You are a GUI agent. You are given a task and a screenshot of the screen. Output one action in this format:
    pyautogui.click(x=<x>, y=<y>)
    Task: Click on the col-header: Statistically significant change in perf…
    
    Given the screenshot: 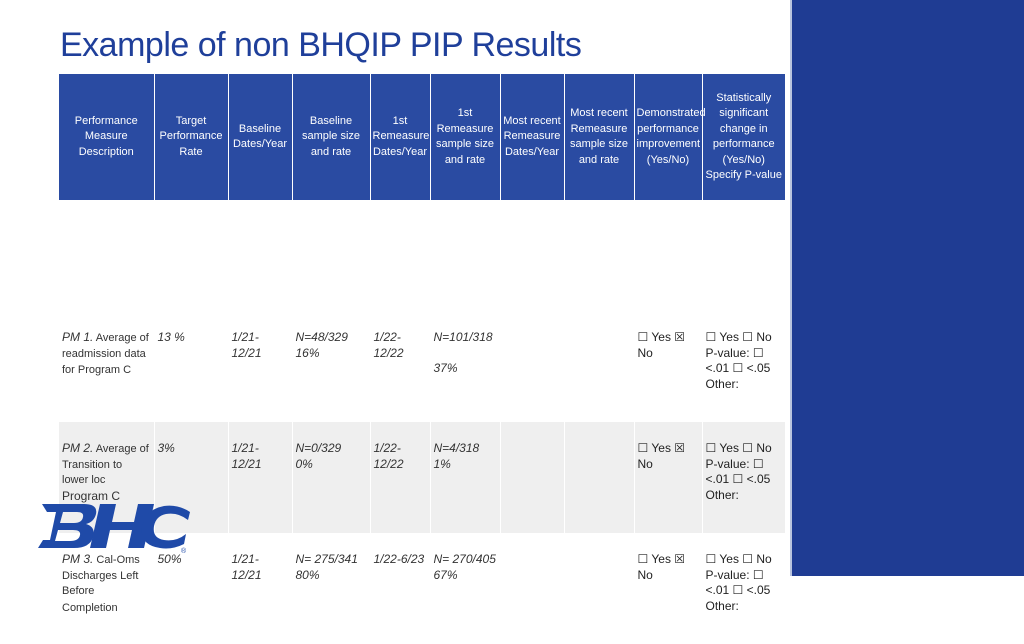 What is the action you would take?
    pyautogui.click(x=743, y=137)
    